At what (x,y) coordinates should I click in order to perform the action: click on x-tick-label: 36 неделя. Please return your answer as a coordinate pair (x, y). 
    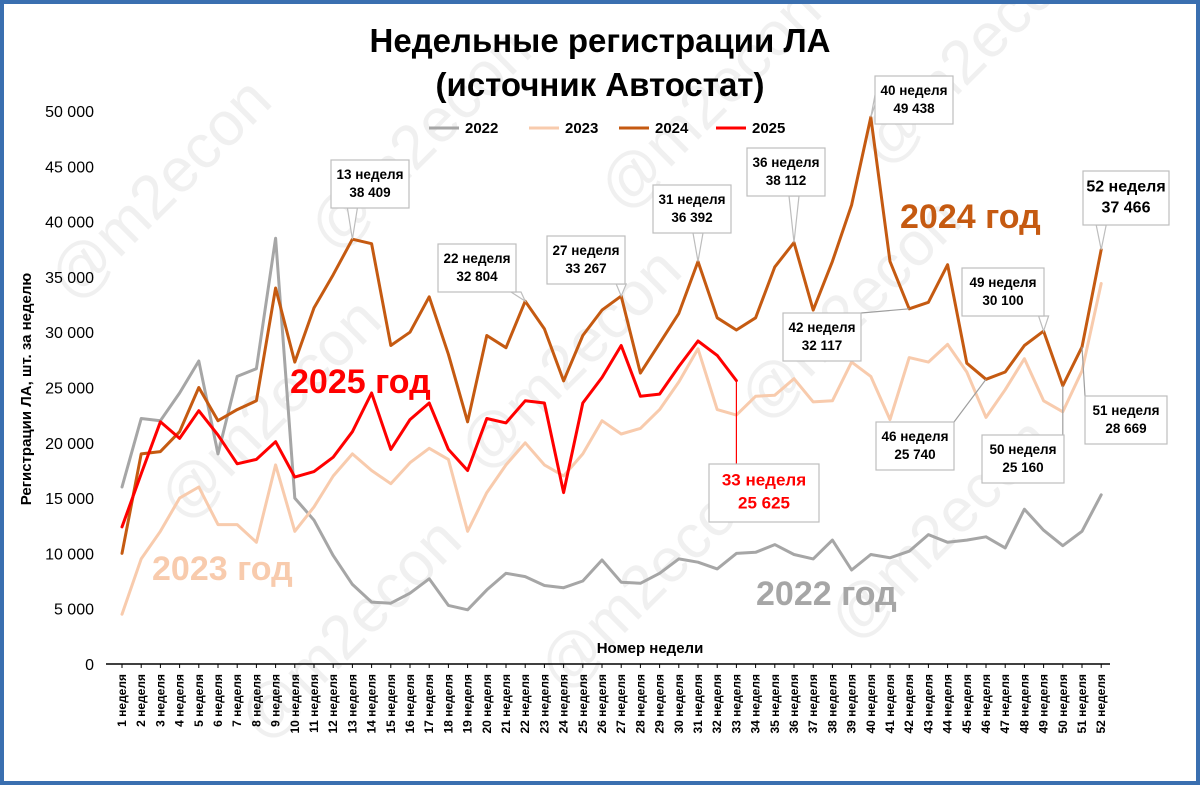
    Looking at the image, I should click on (794, 704).